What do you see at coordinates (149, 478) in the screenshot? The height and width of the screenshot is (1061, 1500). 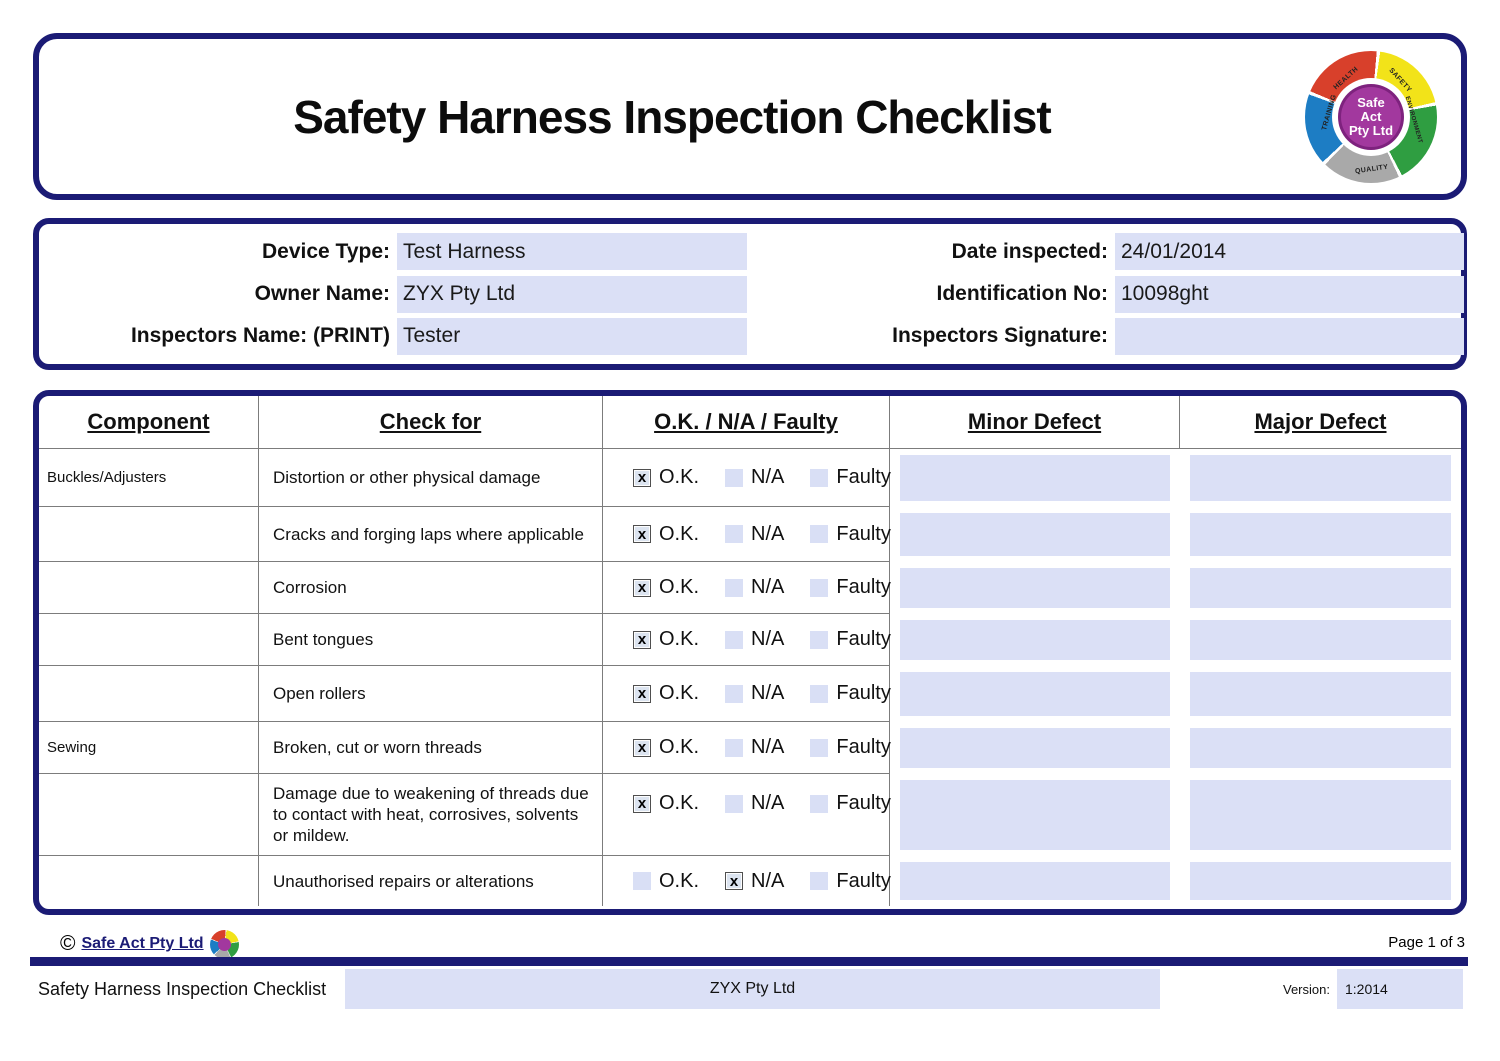 I see `component-cell: Buckles/Adjusters` at bounding box center [149, 478].